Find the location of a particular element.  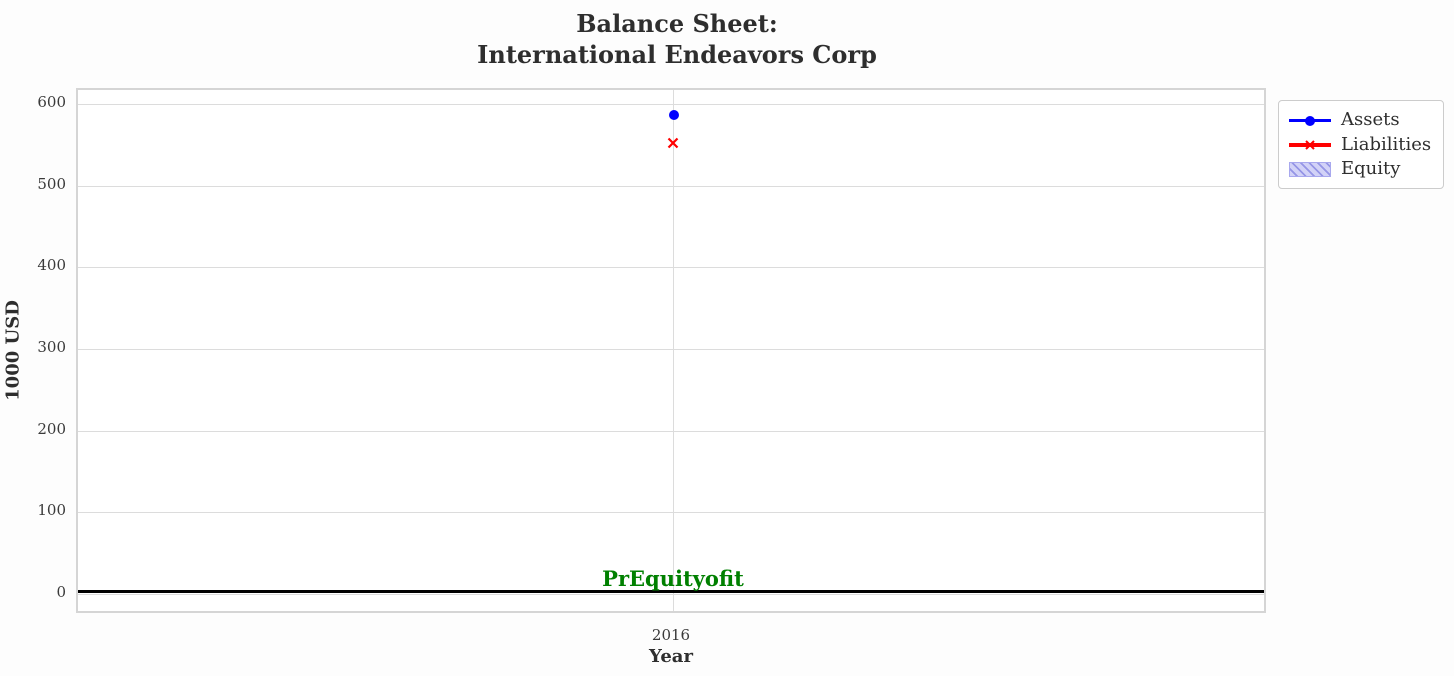

x-tick-2016: 2016 is located at coordinates (671, 635).